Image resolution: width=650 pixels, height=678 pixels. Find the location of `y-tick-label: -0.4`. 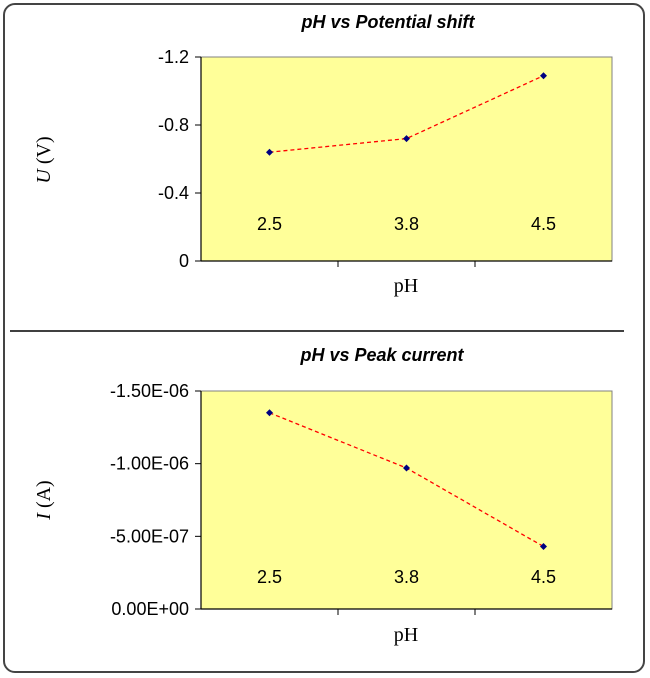

y-tick-label: -0.4 is located at coordinates (173, 193).